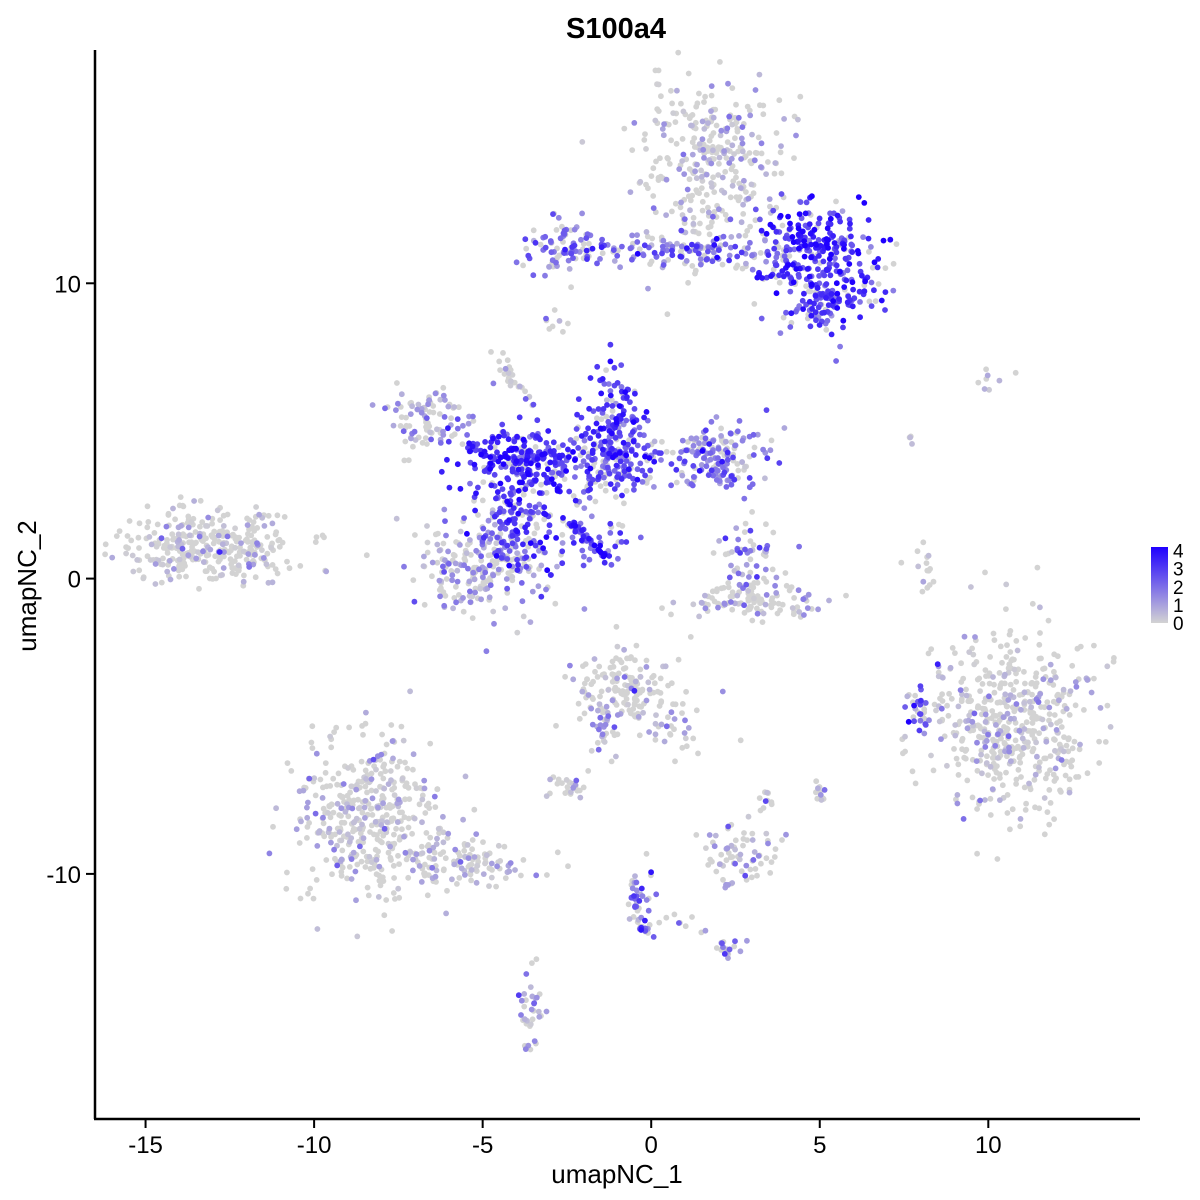 Image resolution: width=1200 pixels, height=1200 pixels. Describe the element at coordinates (67, 284) in the screenshot. I see `y-tick-label: 10` at that location.